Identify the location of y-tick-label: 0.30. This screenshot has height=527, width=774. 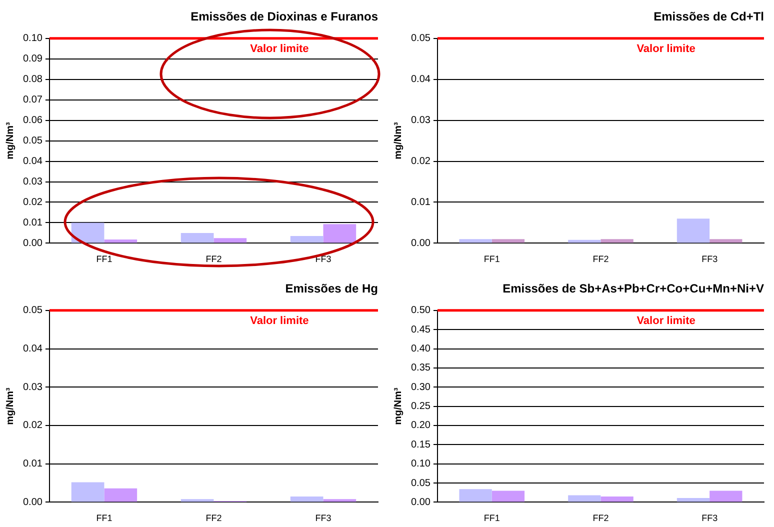
(420, 387).